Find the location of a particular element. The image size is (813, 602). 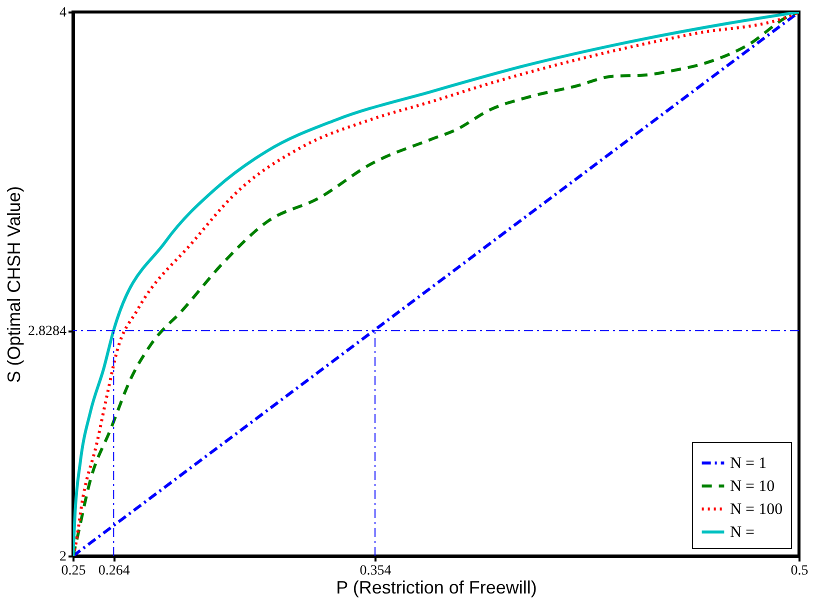

x-axis-title: P (Restriction of Freewill) is located at coordinates (436, 588).